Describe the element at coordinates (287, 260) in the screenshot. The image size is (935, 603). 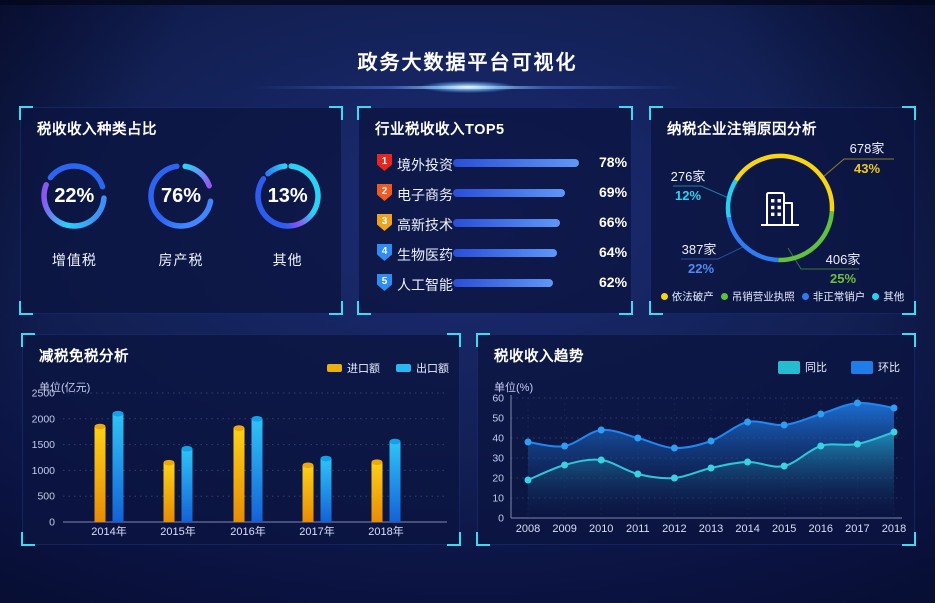
I see `ring-category-label: 其他` at that location.